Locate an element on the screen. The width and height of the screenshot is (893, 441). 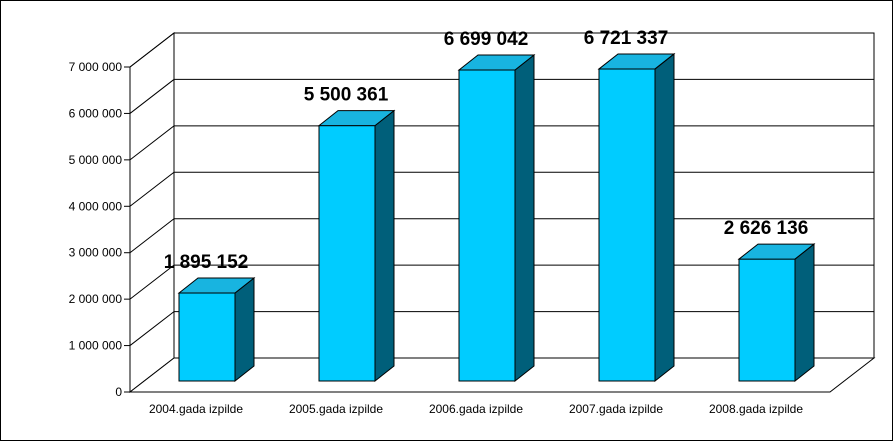
y-tick-label: 2 000 000 is located at coordinates (96, 299).